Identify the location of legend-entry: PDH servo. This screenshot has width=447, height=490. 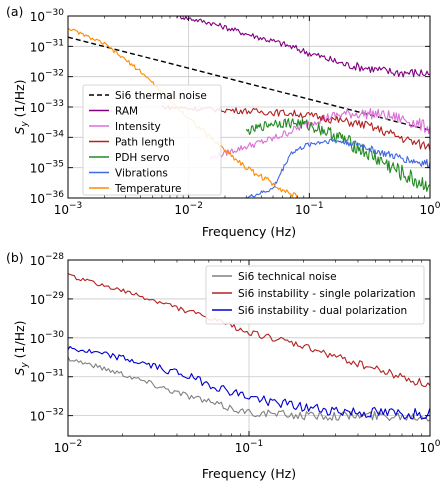
(142, 158).